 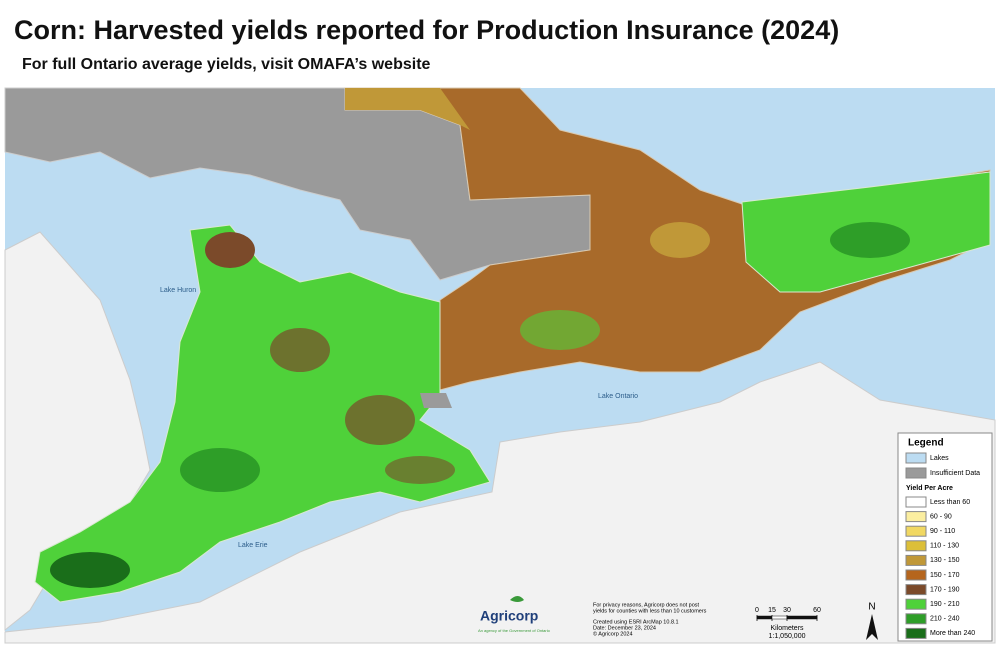 What do you see at coordinates (772, 610) in the screenshot?
I see `scale-tick-label: 15` at bounding box center [772, 610].